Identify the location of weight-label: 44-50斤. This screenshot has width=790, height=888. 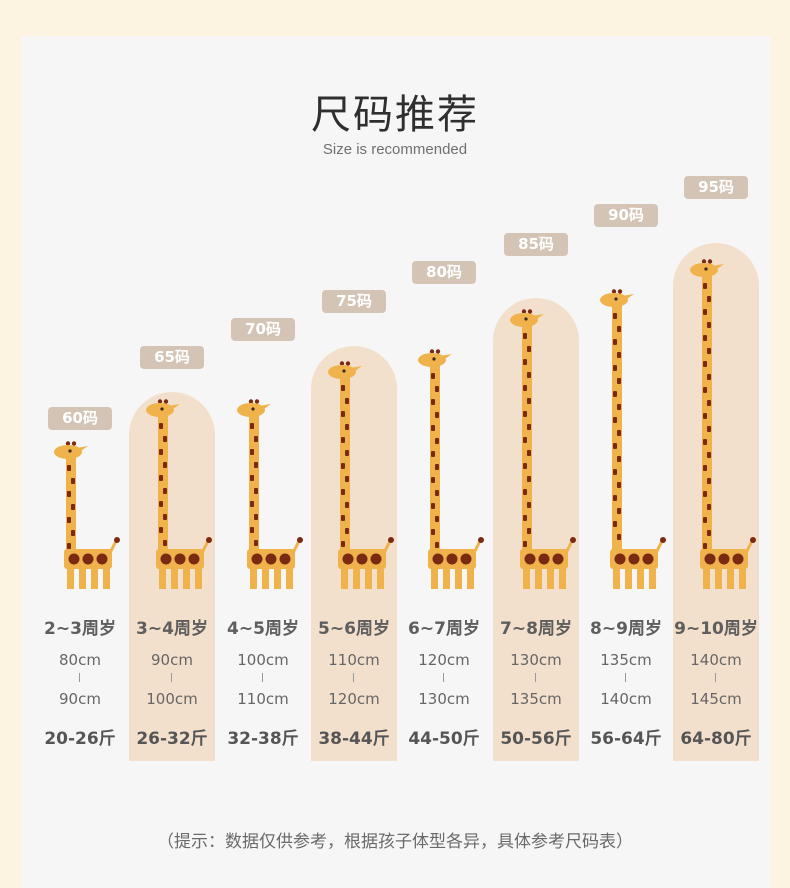
(444, 739).